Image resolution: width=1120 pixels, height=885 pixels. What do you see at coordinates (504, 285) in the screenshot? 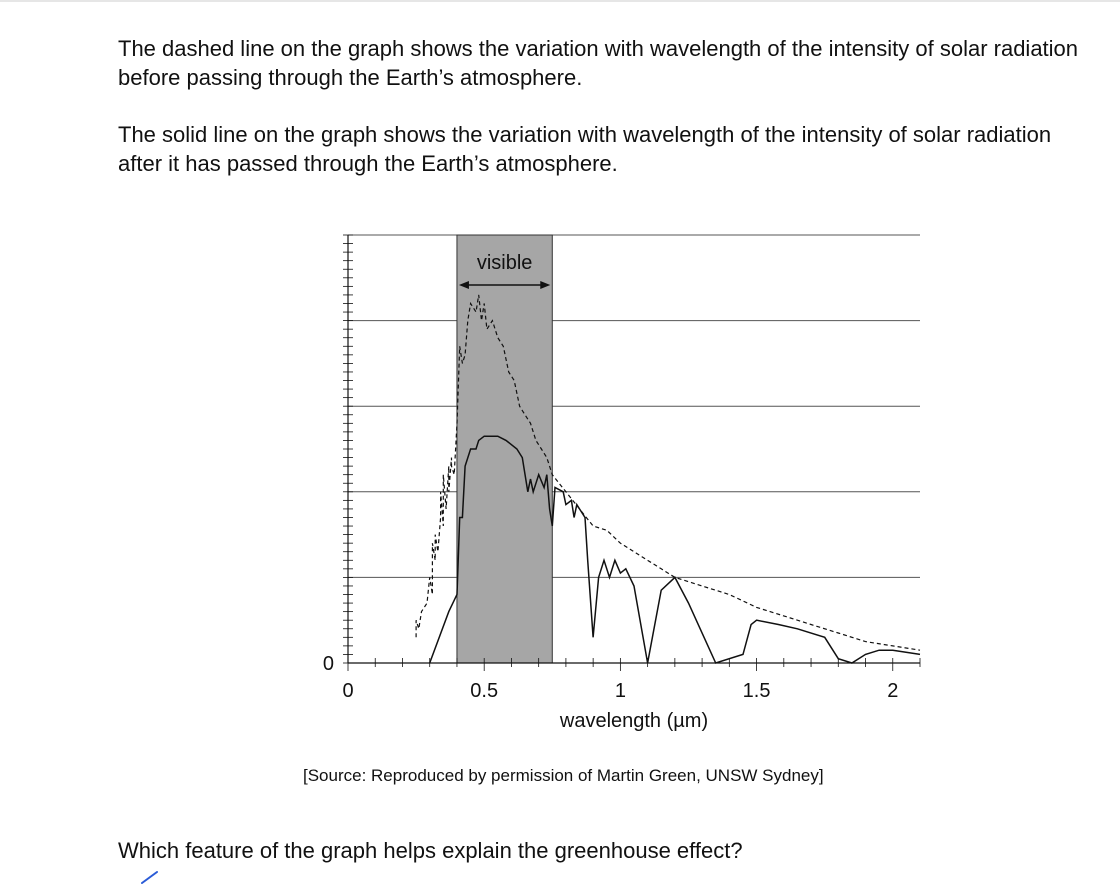
I see `visible-range-arrow` at bounding box center [504, 285].